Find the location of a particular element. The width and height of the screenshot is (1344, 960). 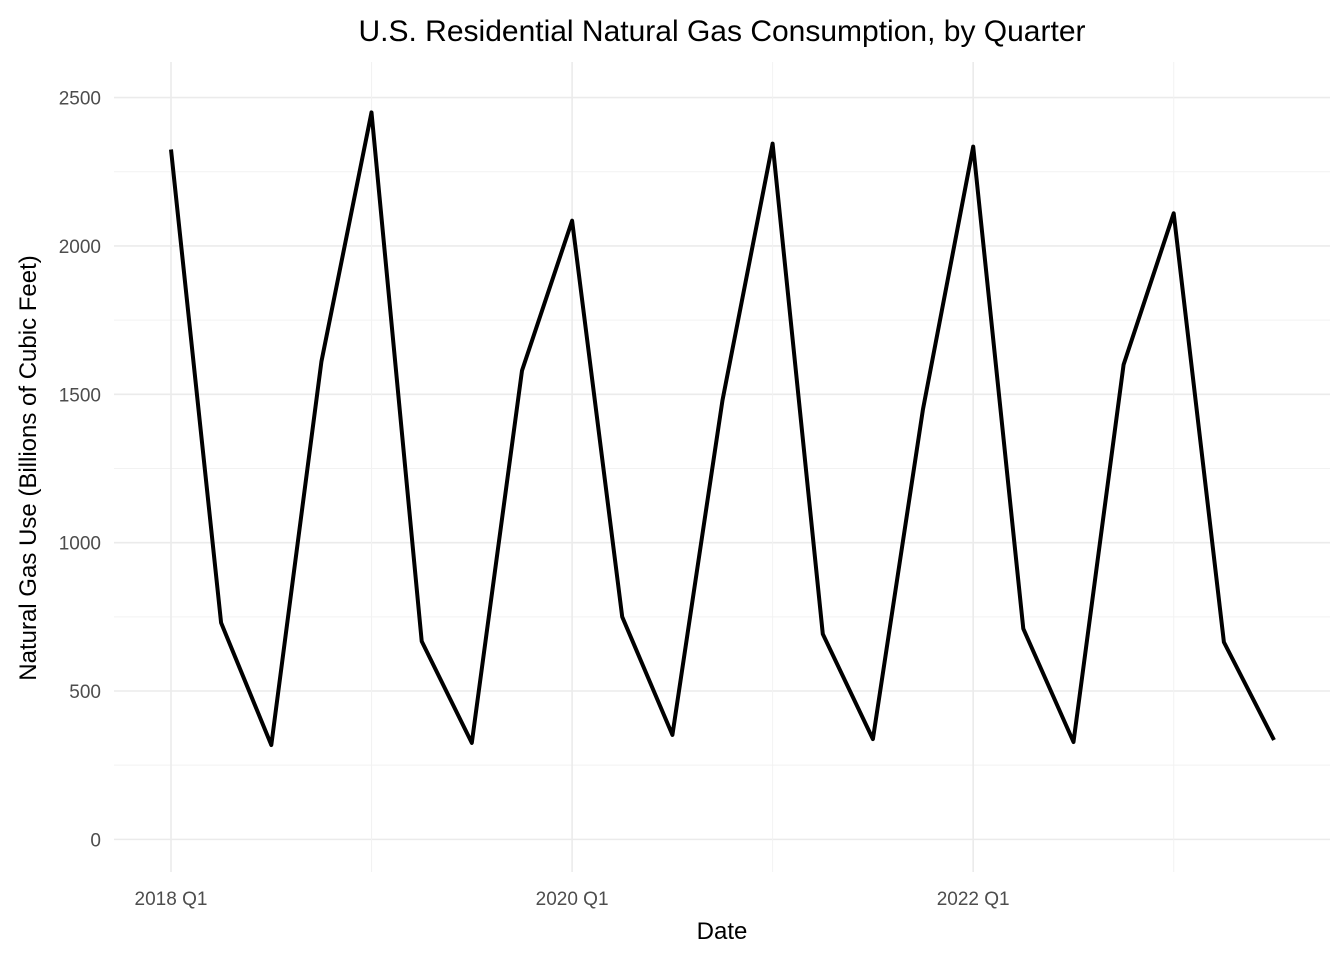

y-axis-title: Natural Gas Use (Billions of Cubic Feet) is located at coordinates (28, 467).